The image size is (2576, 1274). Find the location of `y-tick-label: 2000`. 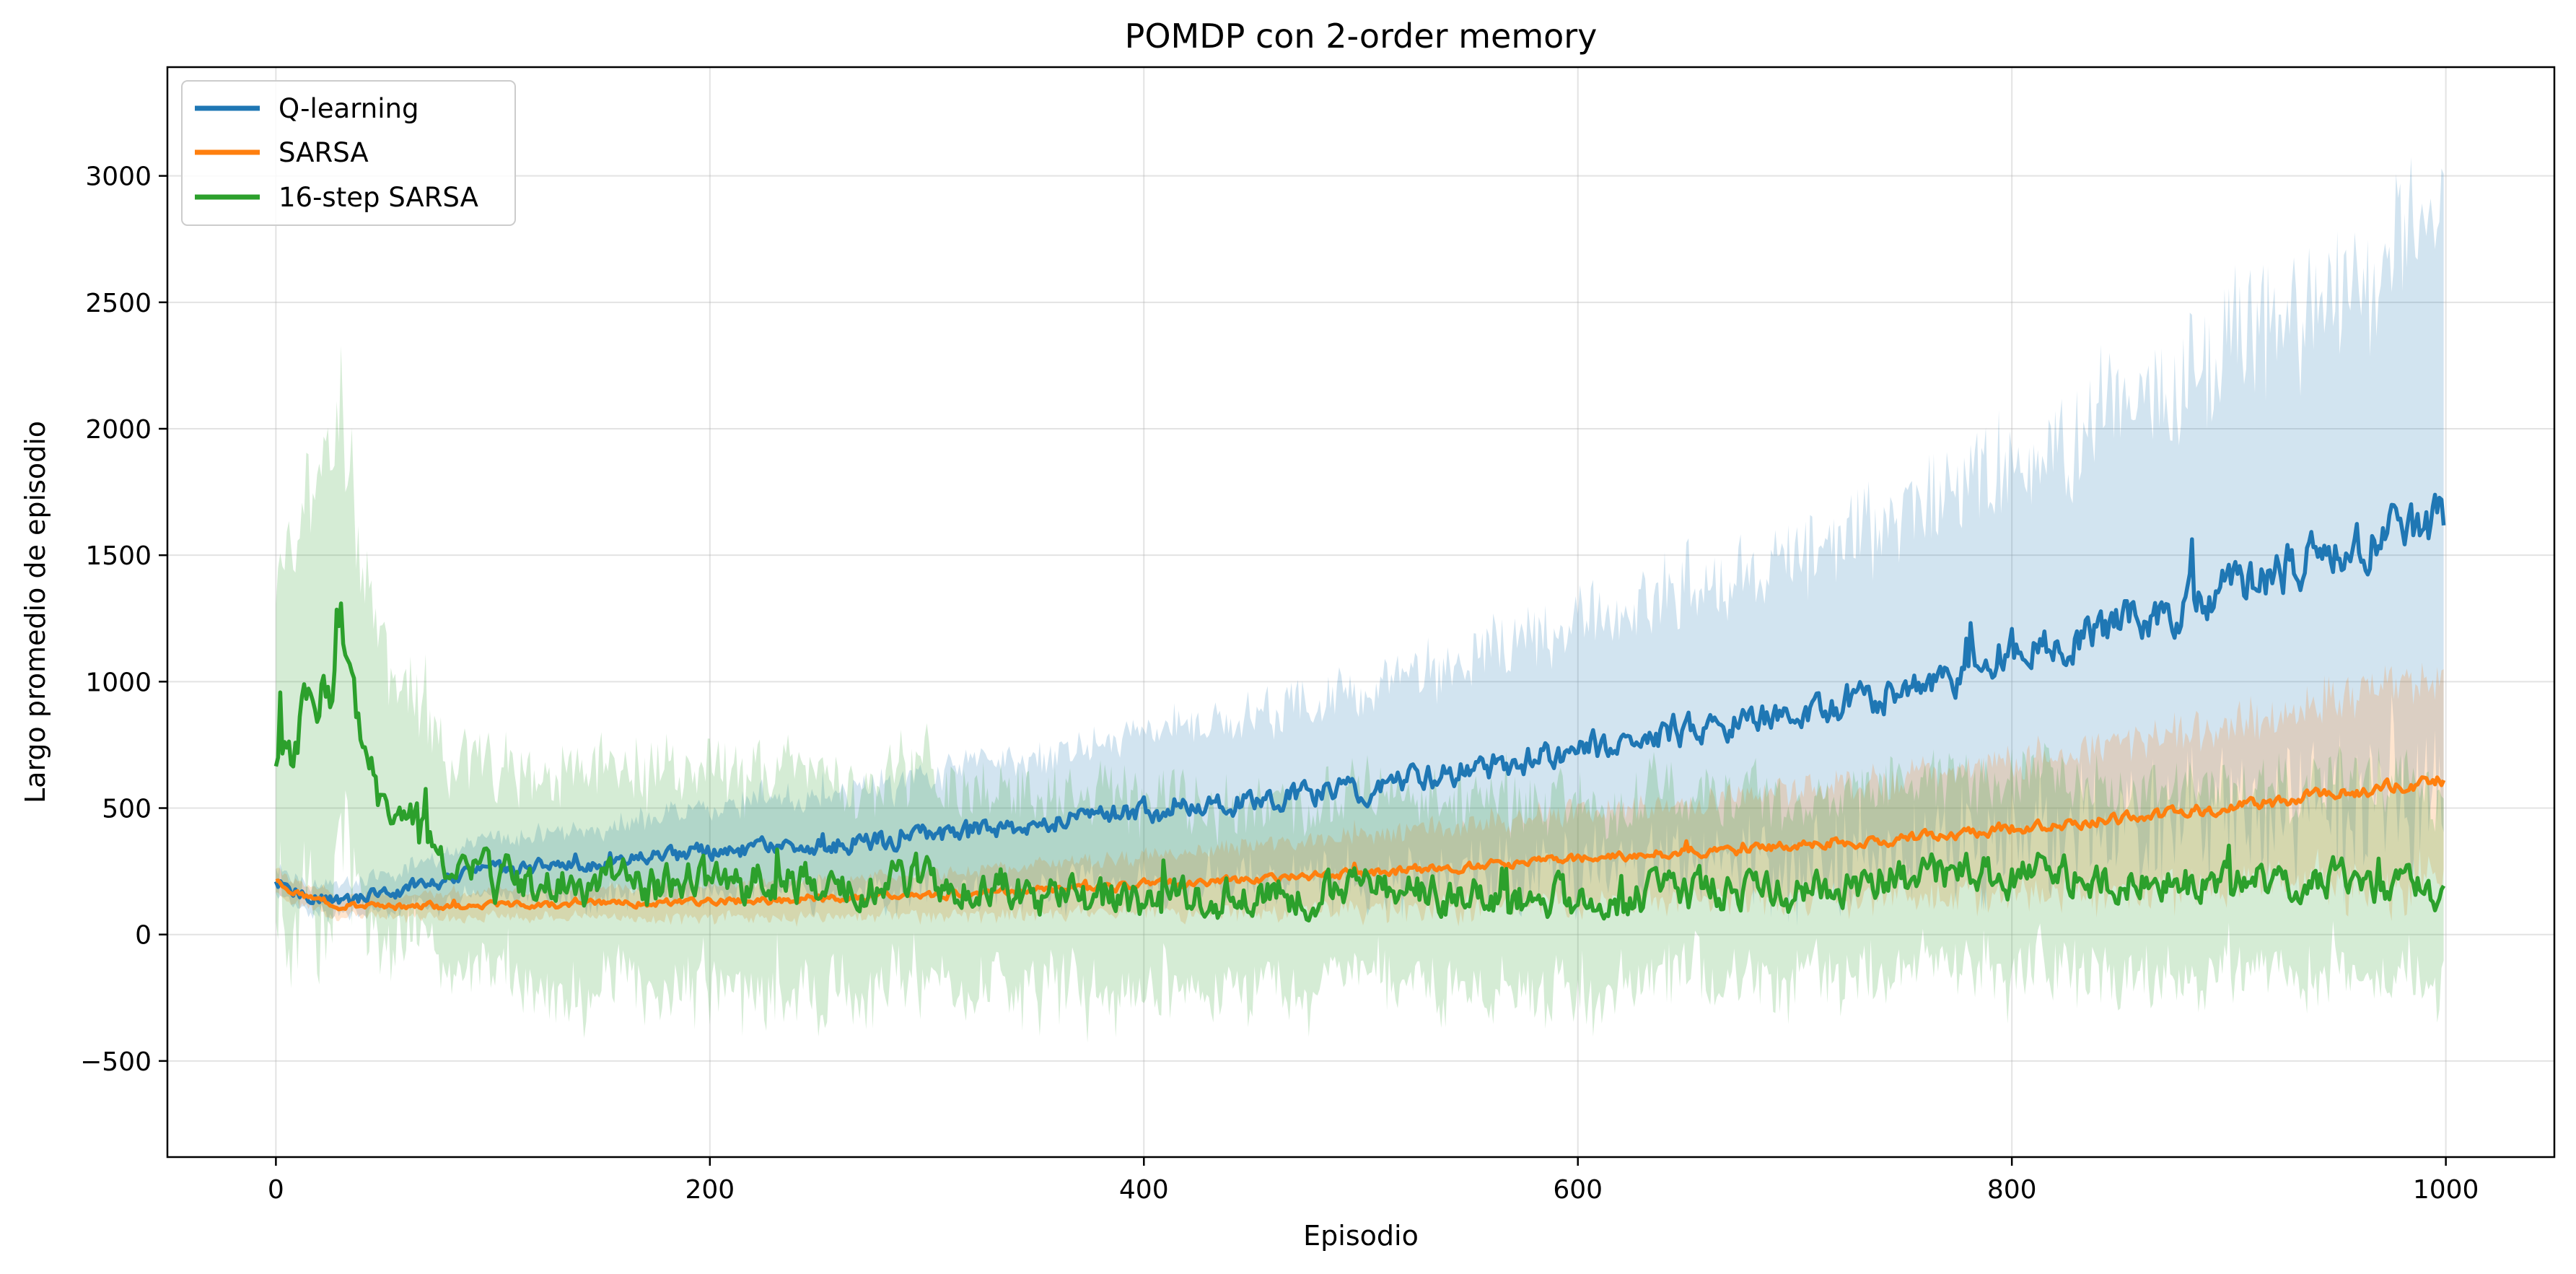

y-tick-label: 2000 is located at coordinates (118, 430).